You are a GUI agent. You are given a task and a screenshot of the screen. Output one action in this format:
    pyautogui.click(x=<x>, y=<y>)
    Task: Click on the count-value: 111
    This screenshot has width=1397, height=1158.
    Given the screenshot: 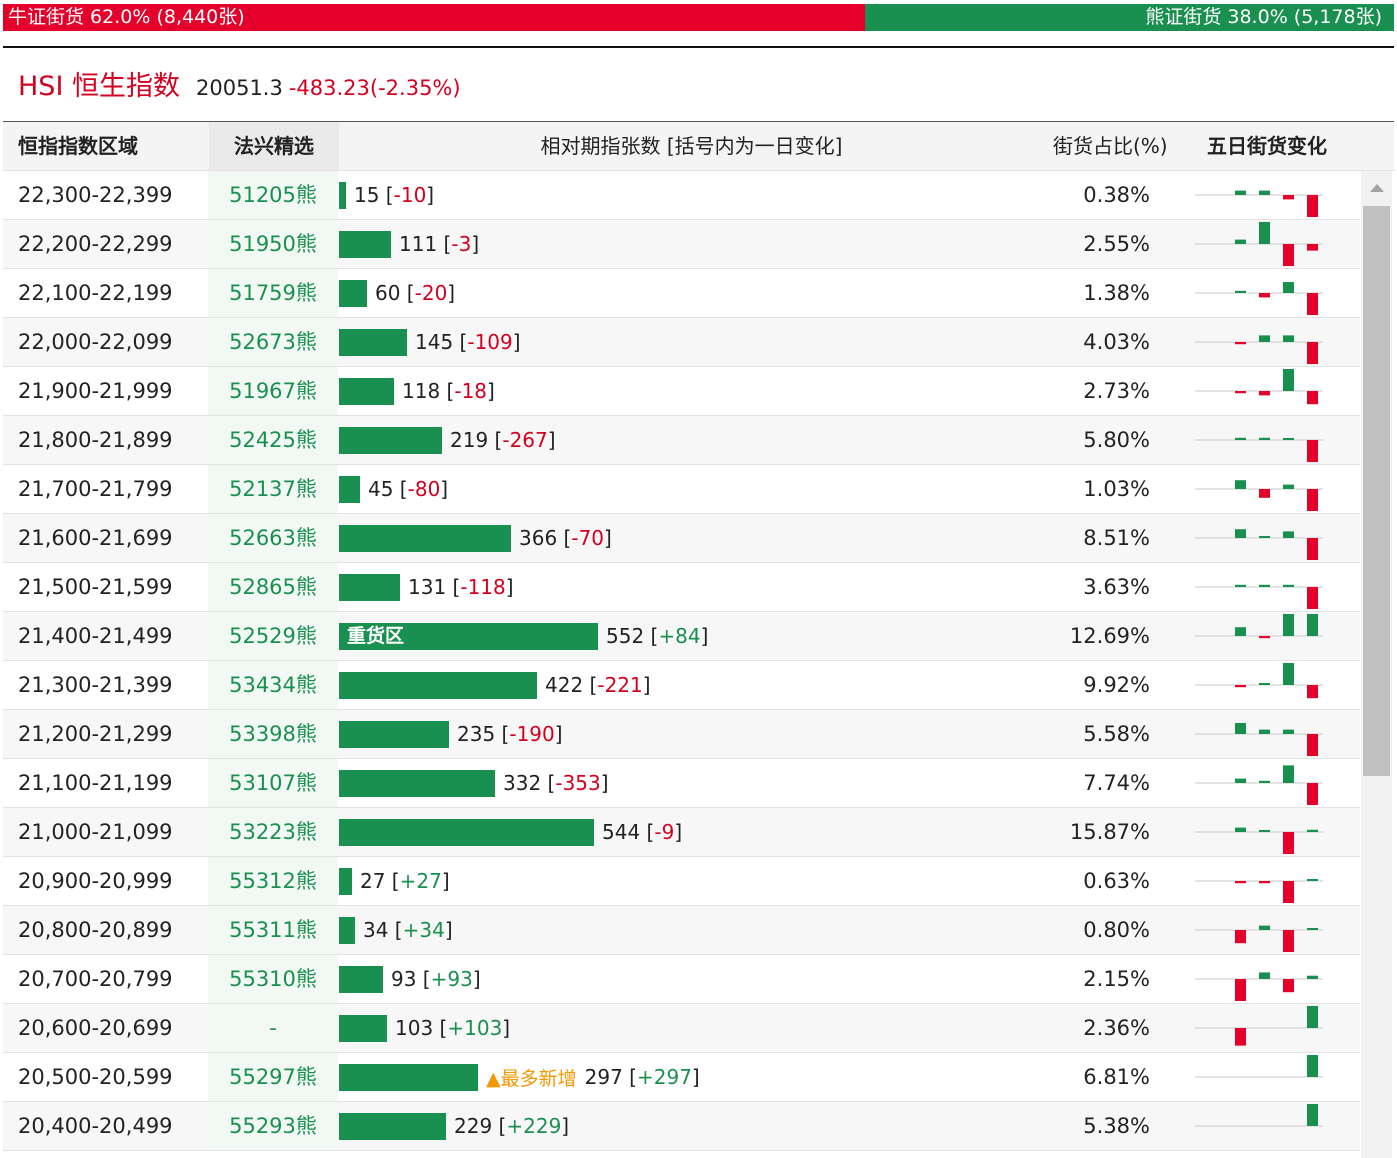 What is the action you would take?
    pyautogui.click(x=418, y=244)
    